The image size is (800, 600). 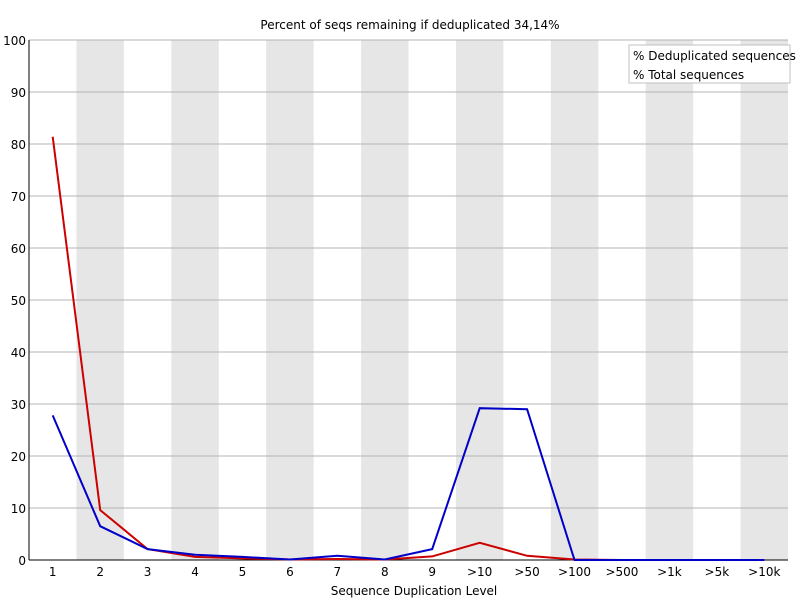 I want to click on x-tick-label-15: >10k, so click(x=764, y=572).